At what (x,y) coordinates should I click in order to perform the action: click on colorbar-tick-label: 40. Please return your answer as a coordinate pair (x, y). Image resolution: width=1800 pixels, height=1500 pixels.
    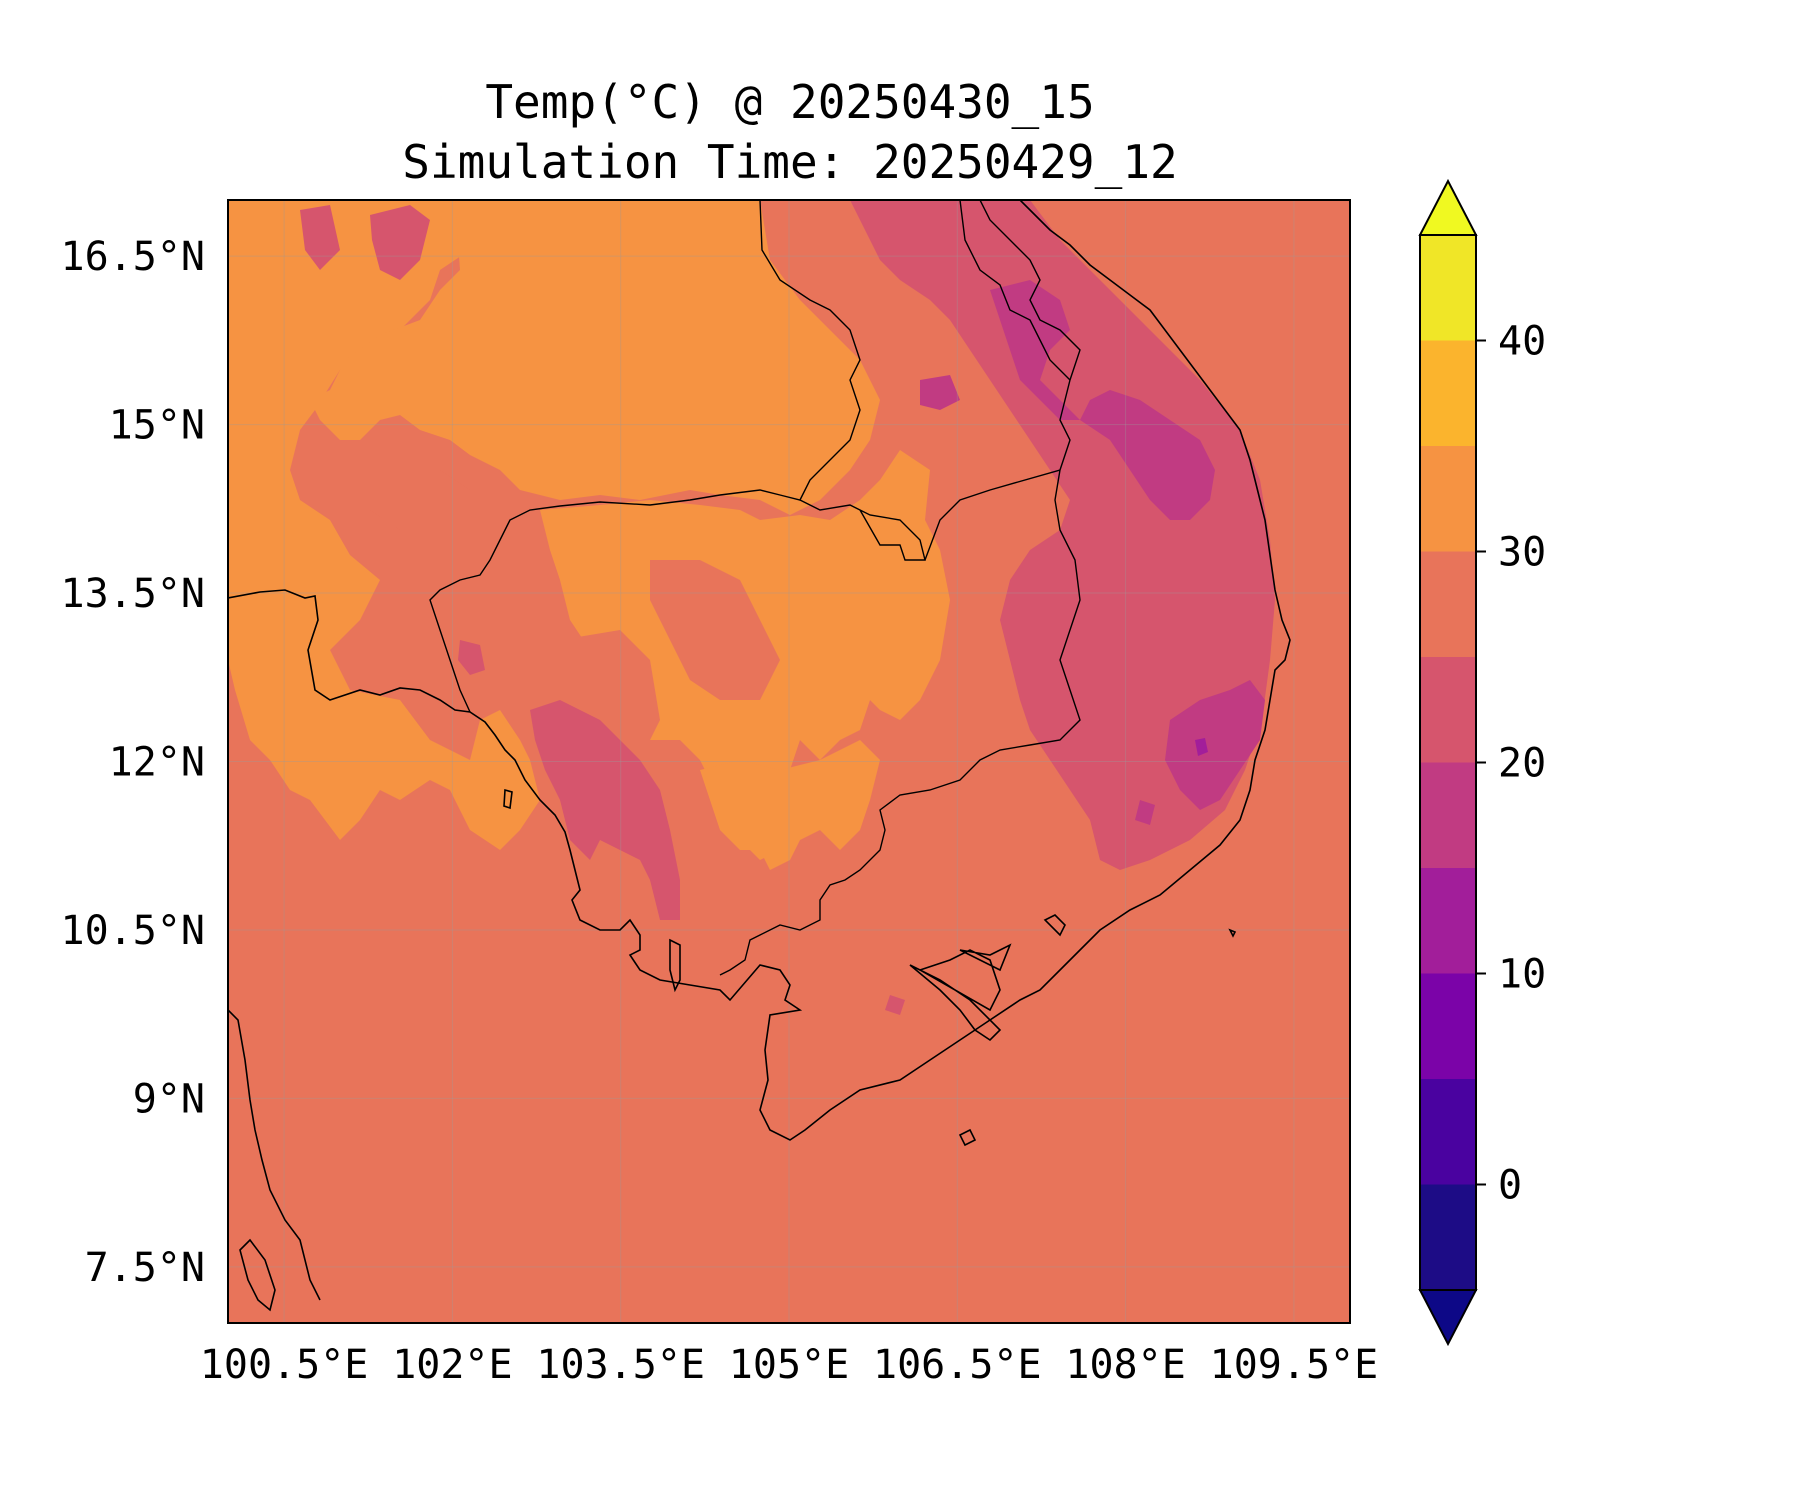
    Looking at the image, I should click on (1522, 342).